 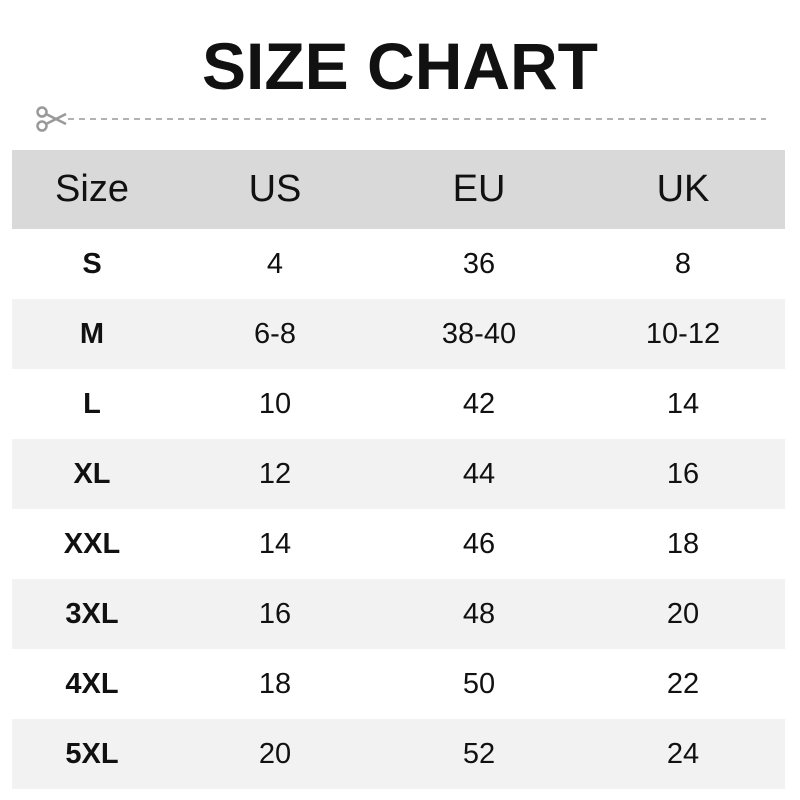 What do you see at coordinates (92, 263) in the screenshot?
I see `cell-size: S` at bounding box center [92, 263].